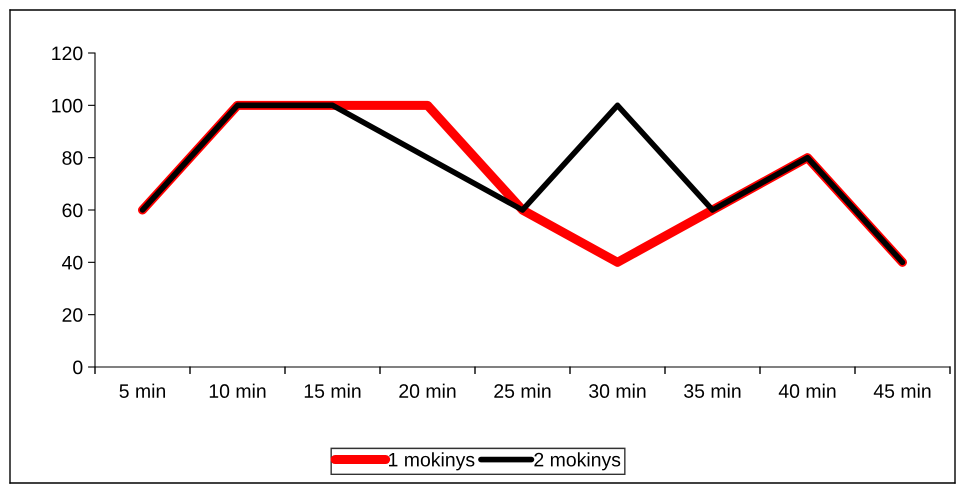 Image resolution: width=956 pixels, height=484 pixels. What do you see at coordinates (902, 391) in the screenshot?
I see `x-tick-label: 45 min` at bounding box center [902, 391].